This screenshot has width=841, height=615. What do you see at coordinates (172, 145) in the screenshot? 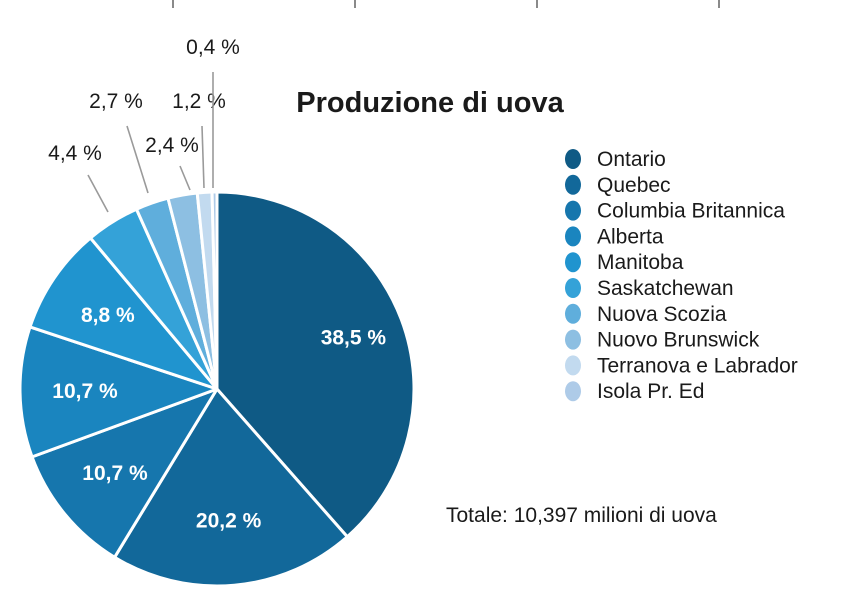
I see `slice-value-label: 2,4 %` at bounding box center [172, 145].